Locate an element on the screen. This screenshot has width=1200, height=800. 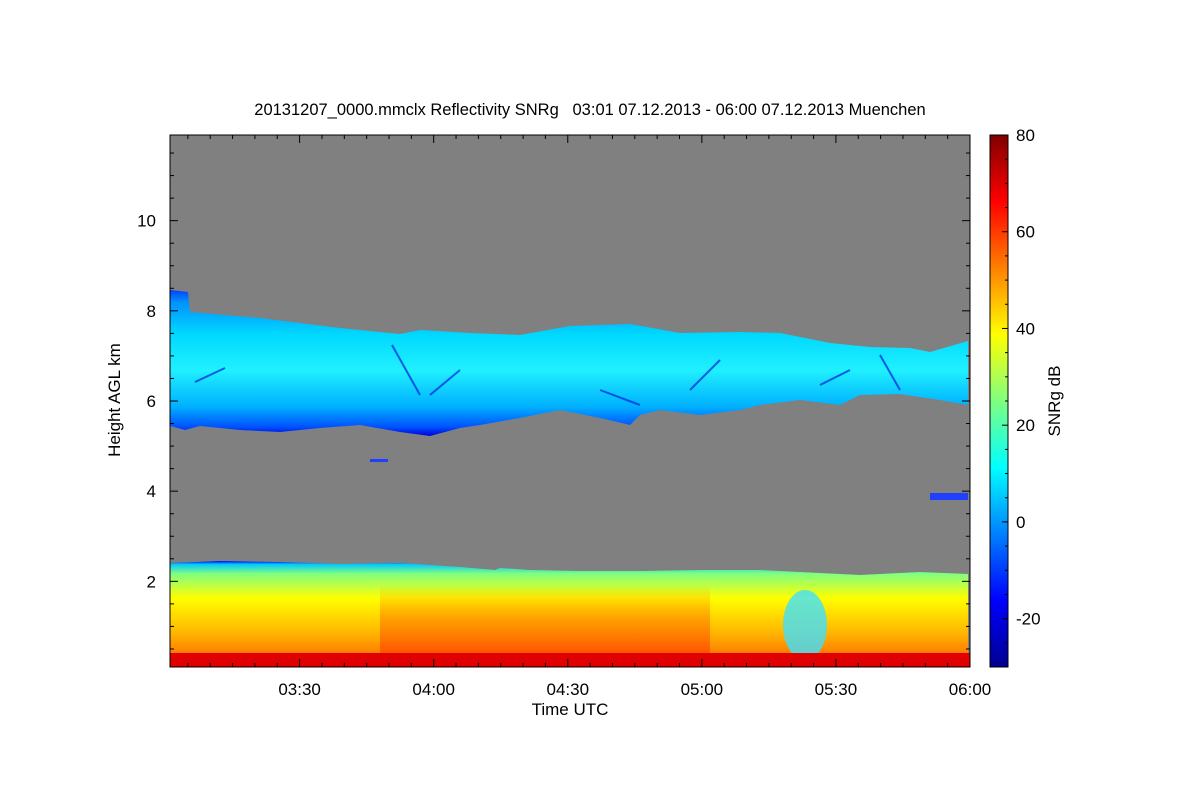
x-tick-label: 04:00 is located at coordinates (433, 689).